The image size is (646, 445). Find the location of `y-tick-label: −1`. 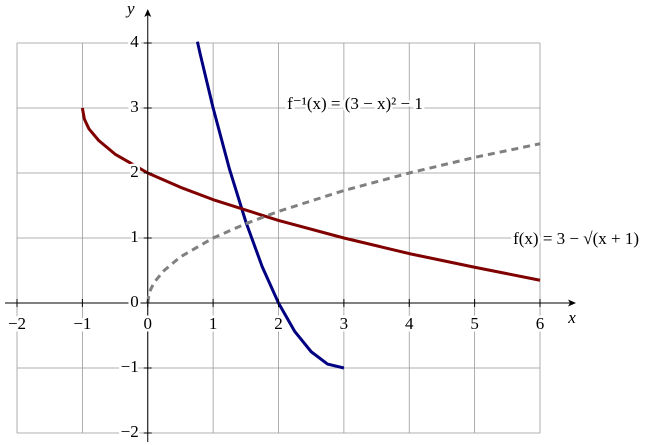

y-tick-label: −1 is located at coordinates (130, 366).